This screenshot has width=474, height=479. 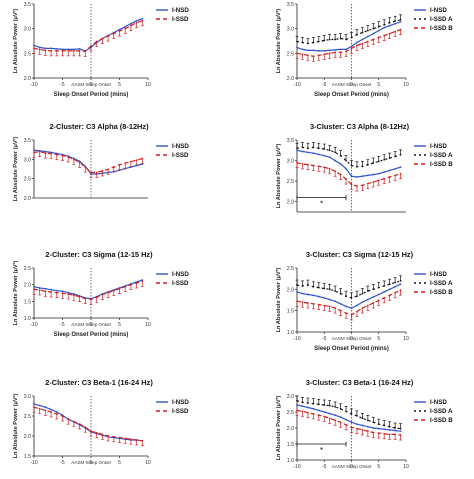 I want to click on x-axis-label: Sleep Onset Period (mins), so click(x=91, y=95).